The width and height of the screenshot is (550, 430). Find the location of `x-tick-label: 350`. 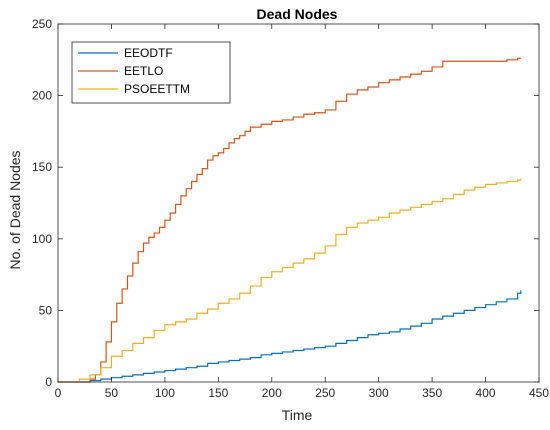

x-tick-label: 350 is located at coordinates (432, 393).